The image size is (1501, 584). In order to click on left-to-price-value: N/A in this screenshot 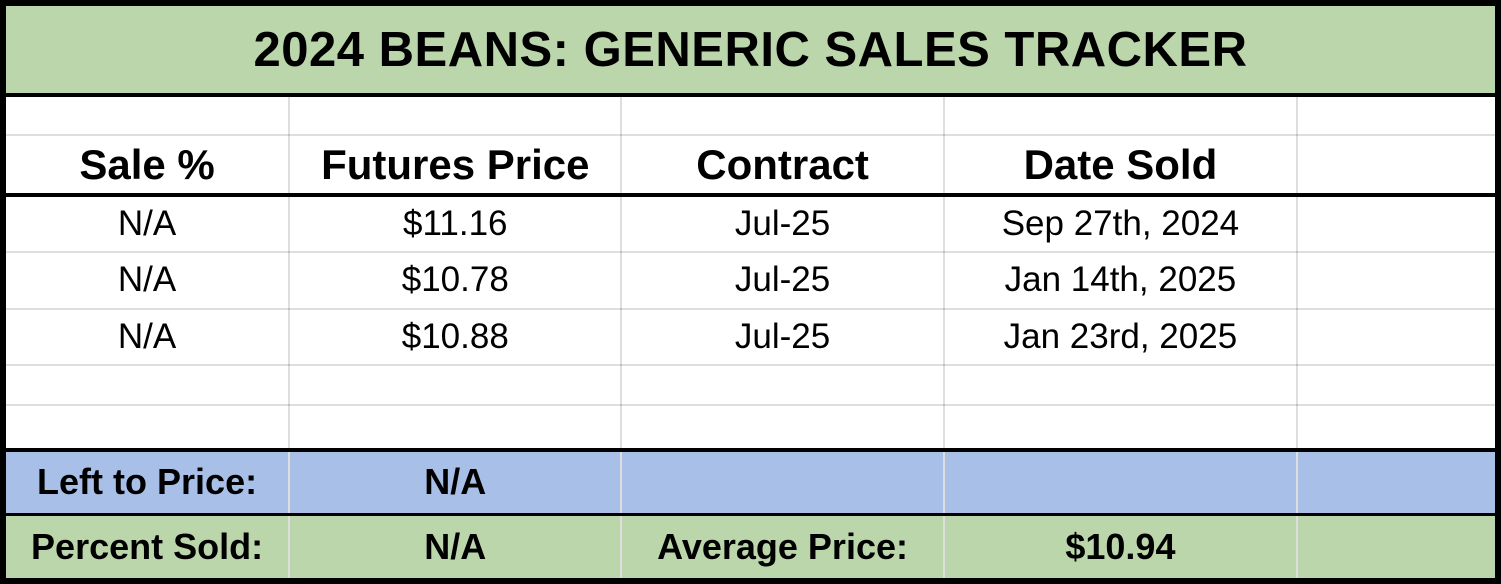, I will do `click(455, 481)`.